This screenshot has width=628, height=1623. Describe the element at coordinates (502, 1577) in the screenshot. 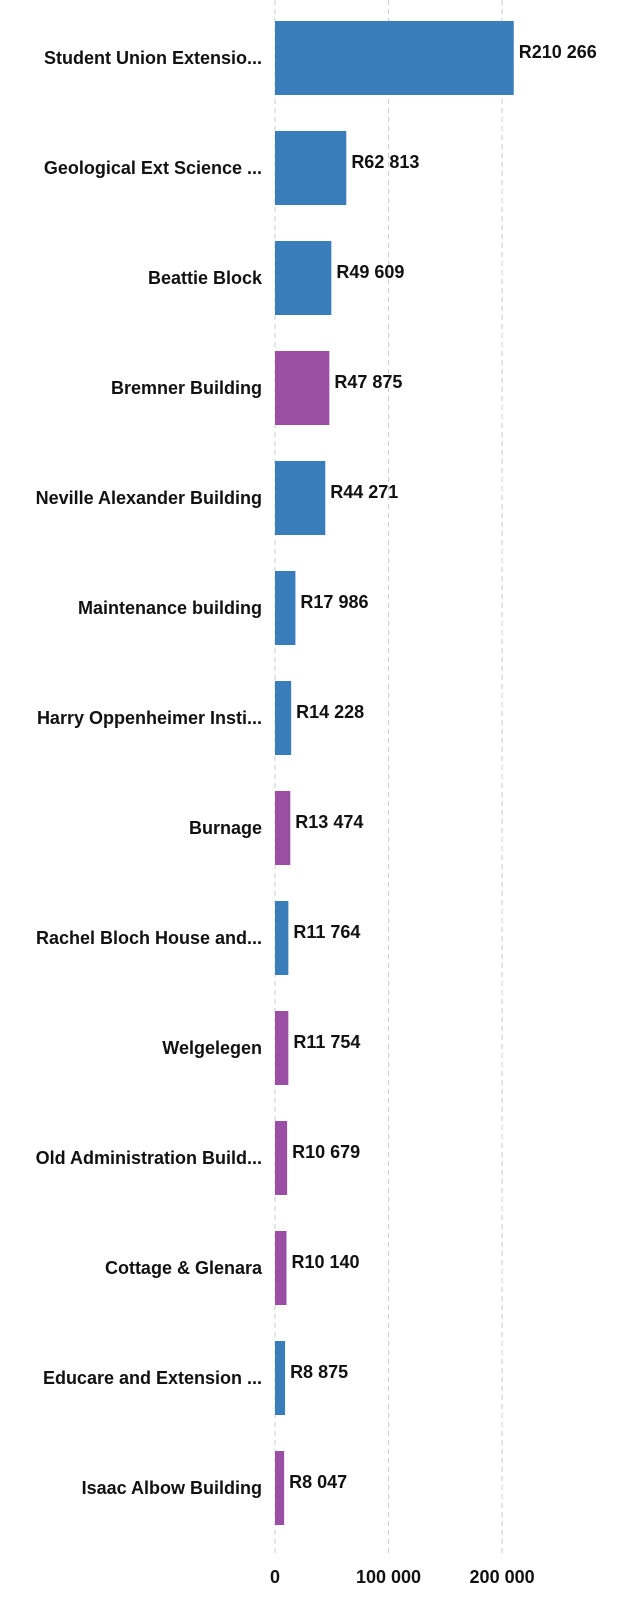

I see `x-tick-label: 200 000` at that location.